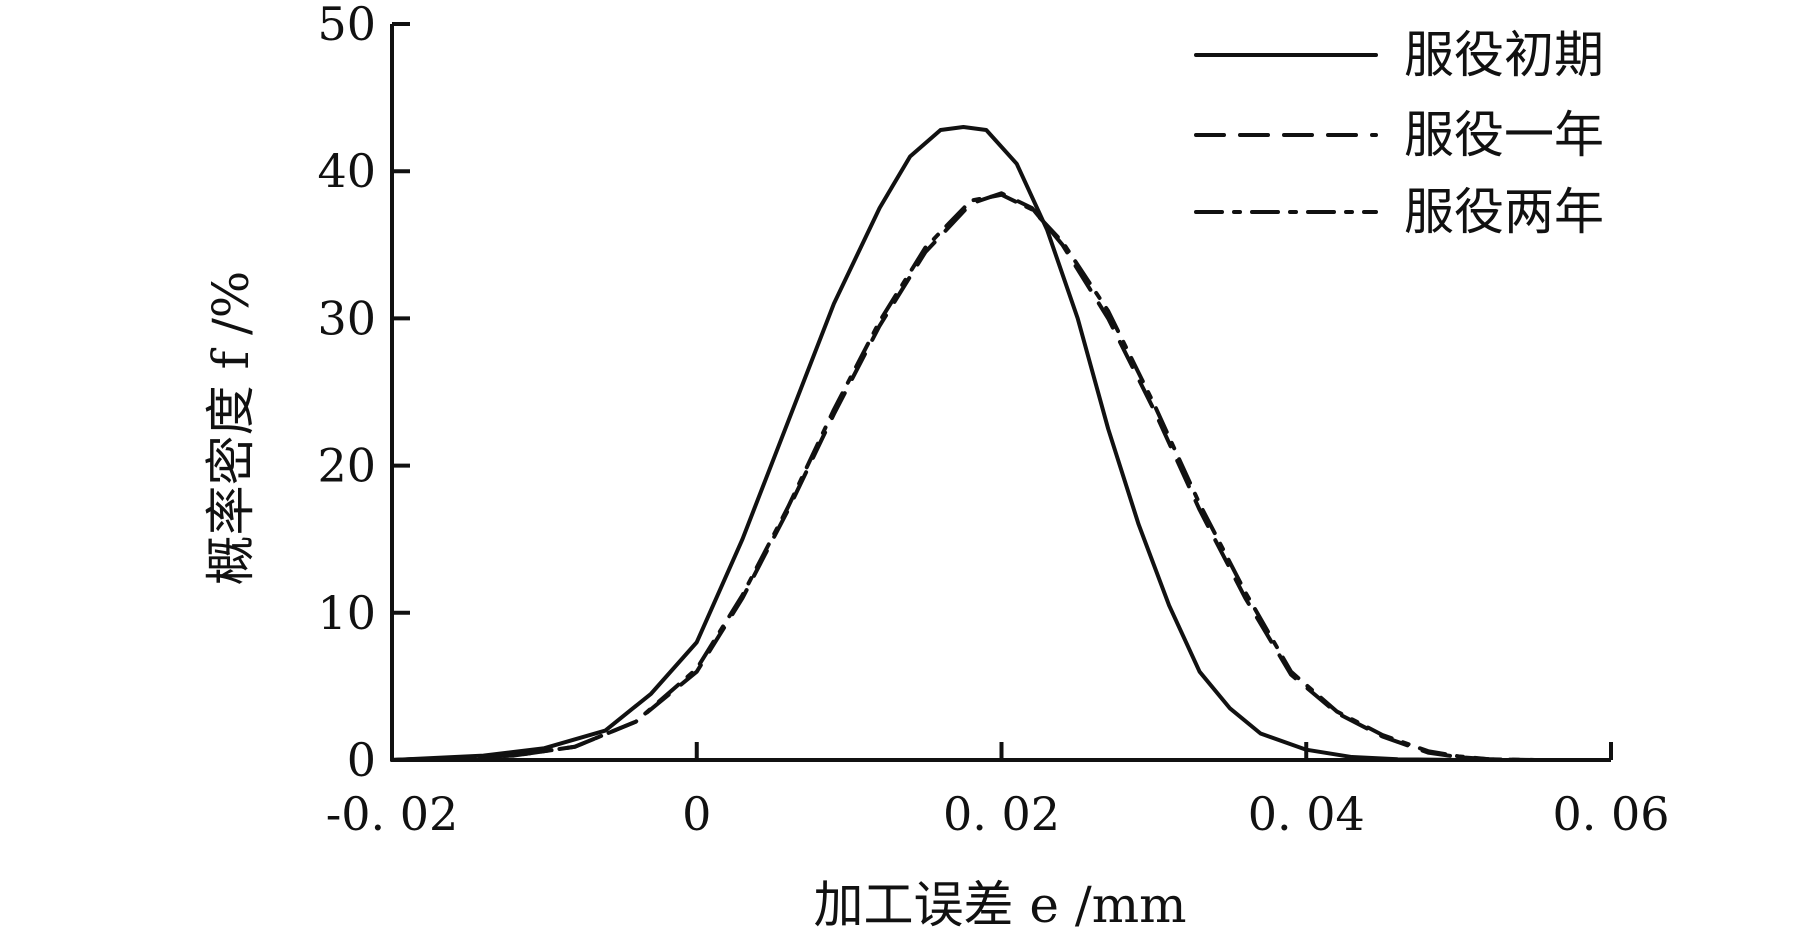 This screenshot has height=932, width=1819. Describe the element at coordinates (999, 904) in the screenshot. I see `x-axis-label: 加工误差 e /mm` at that location.